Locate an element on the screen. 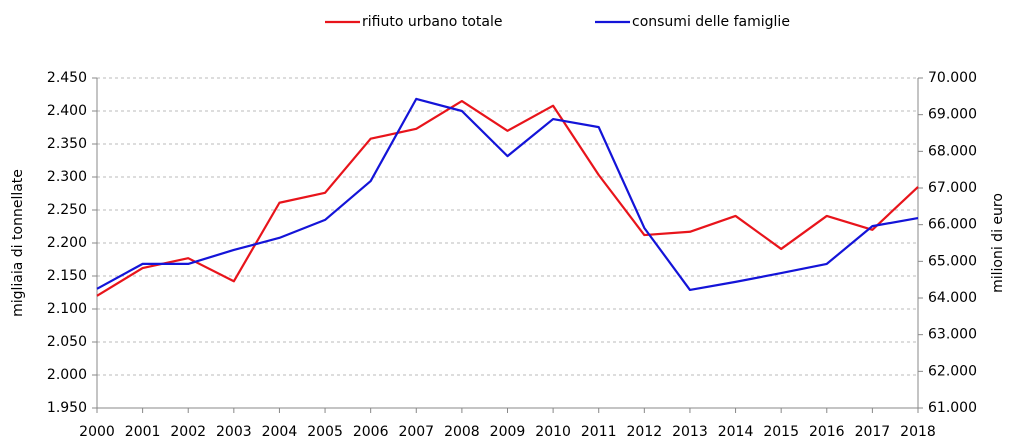 Image resolution: width=1011 pixels, height=438 pixels. y-tick-label: 2.200 is located at coordinates (67, 243).